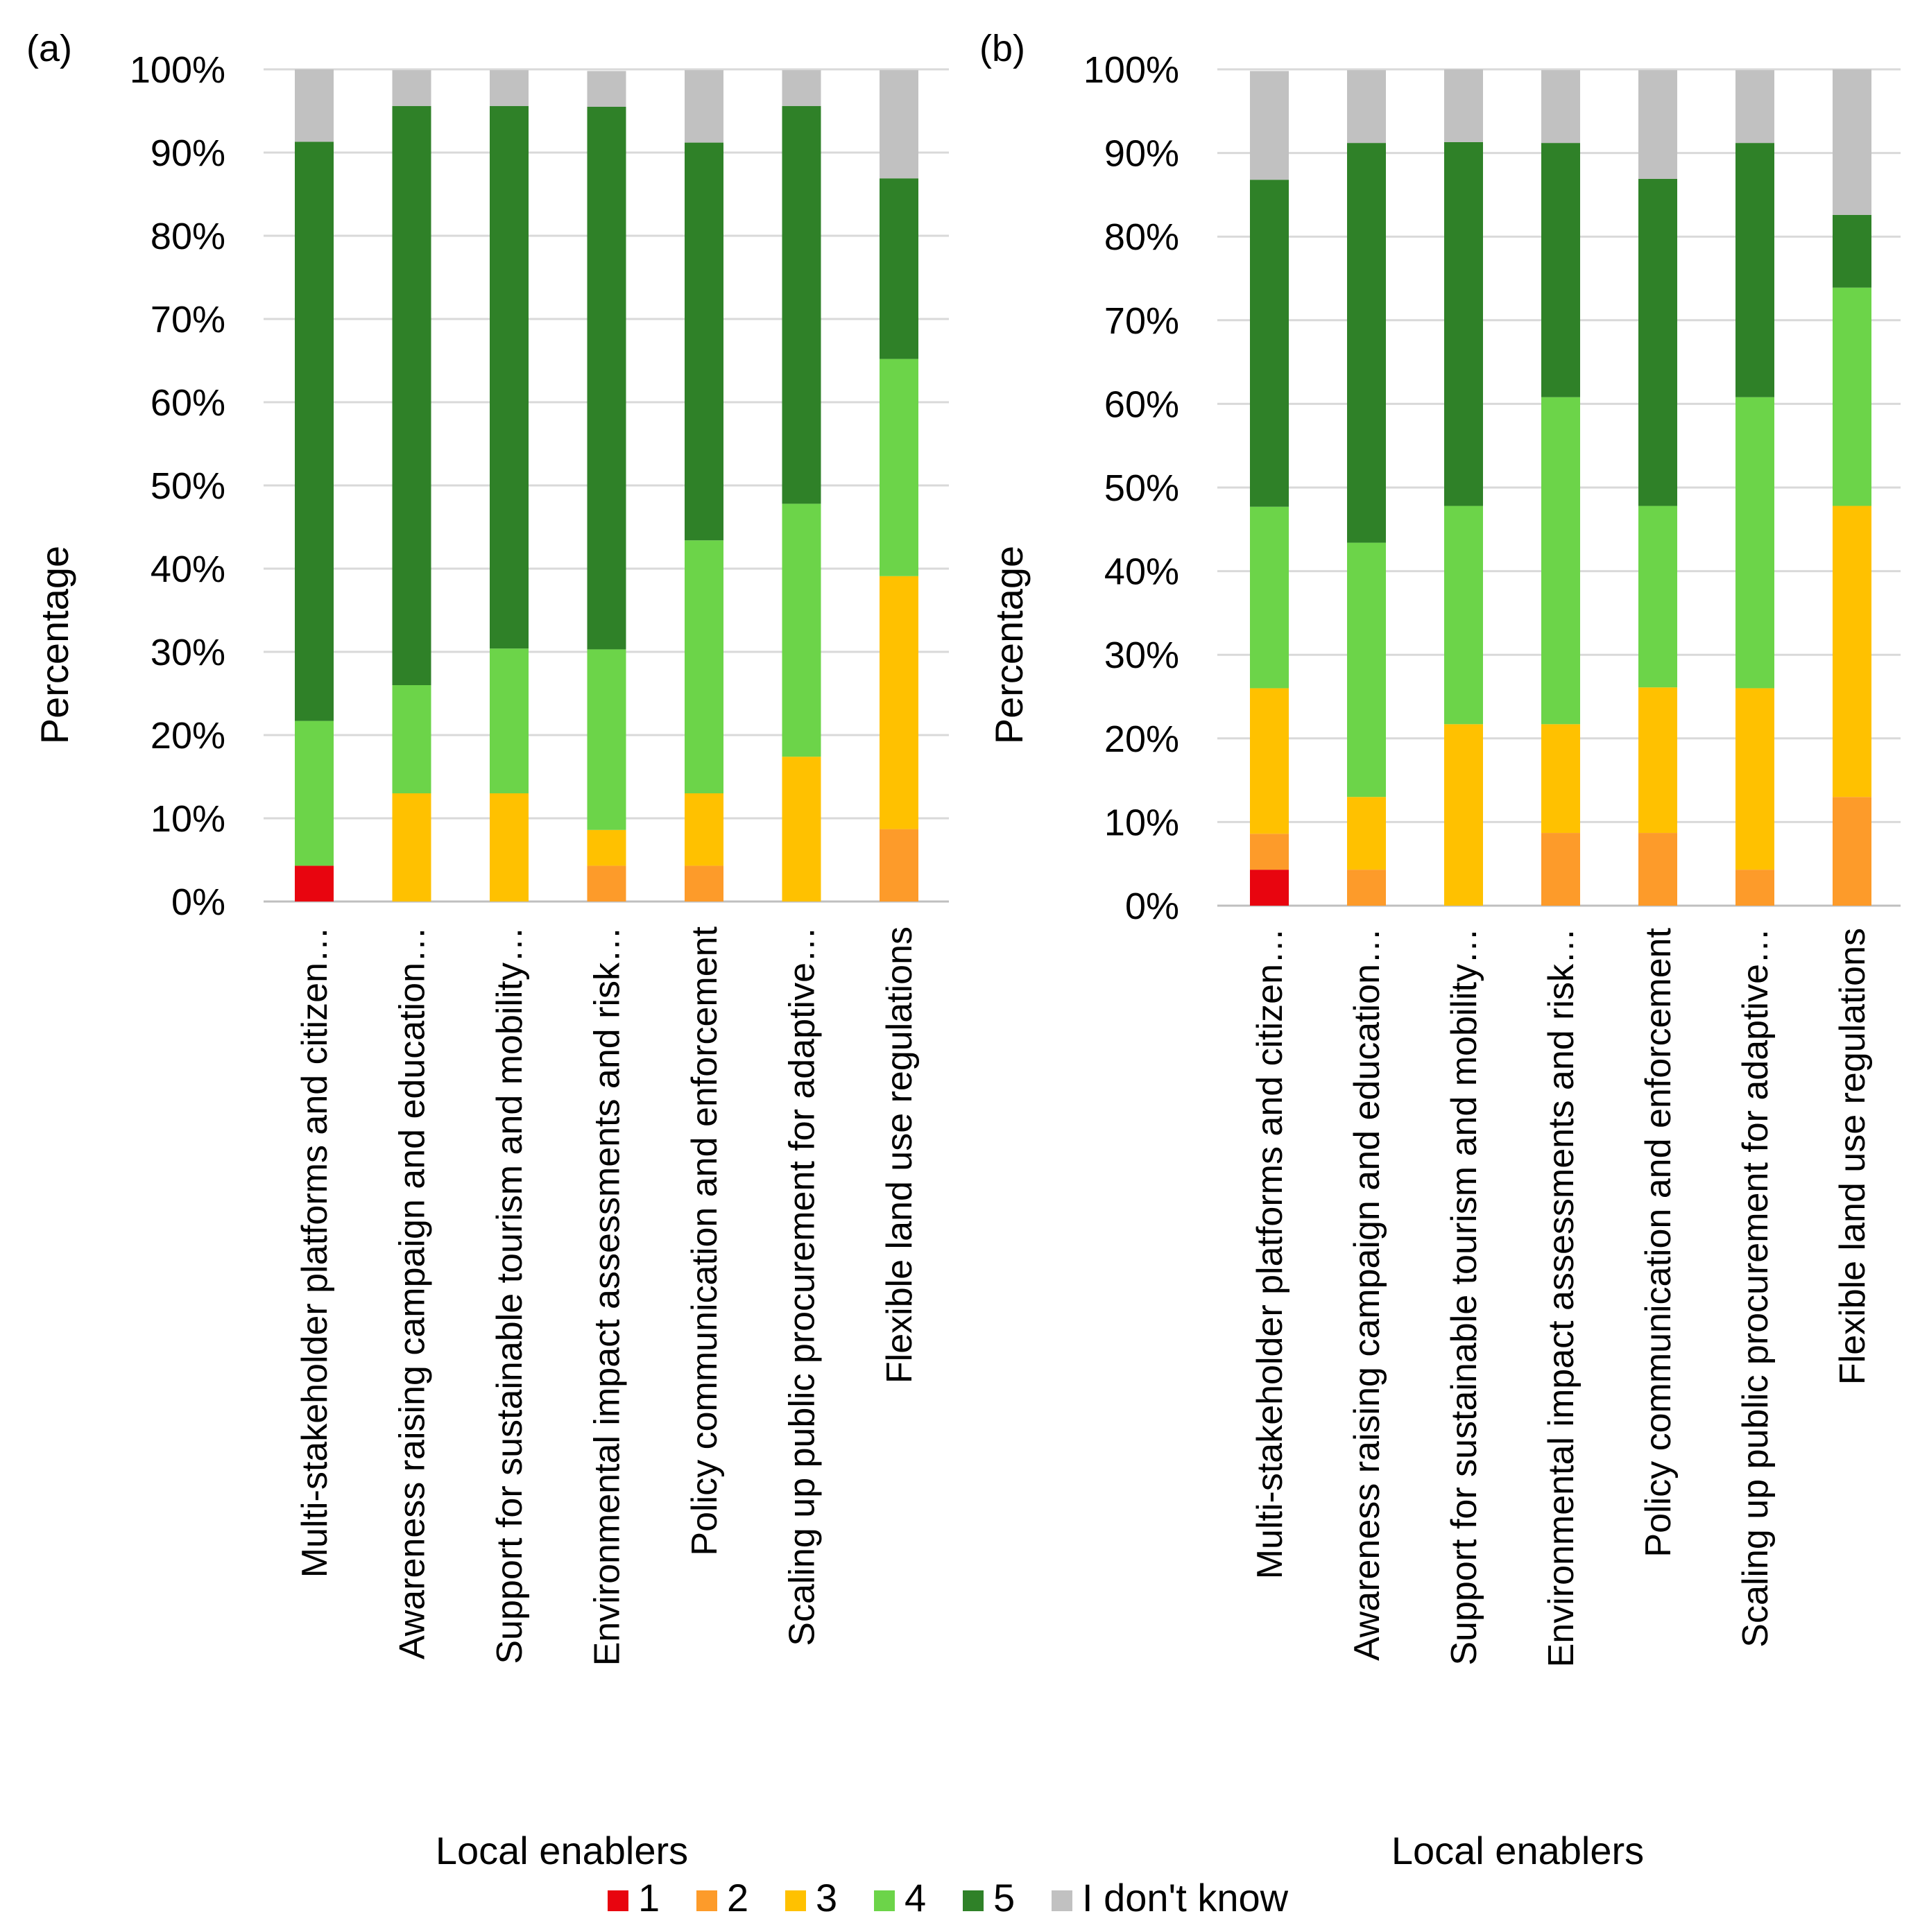 The width and height of the screenshot is (1920, 1932). I want to click on legend-label: 4, so click(915, 1898).